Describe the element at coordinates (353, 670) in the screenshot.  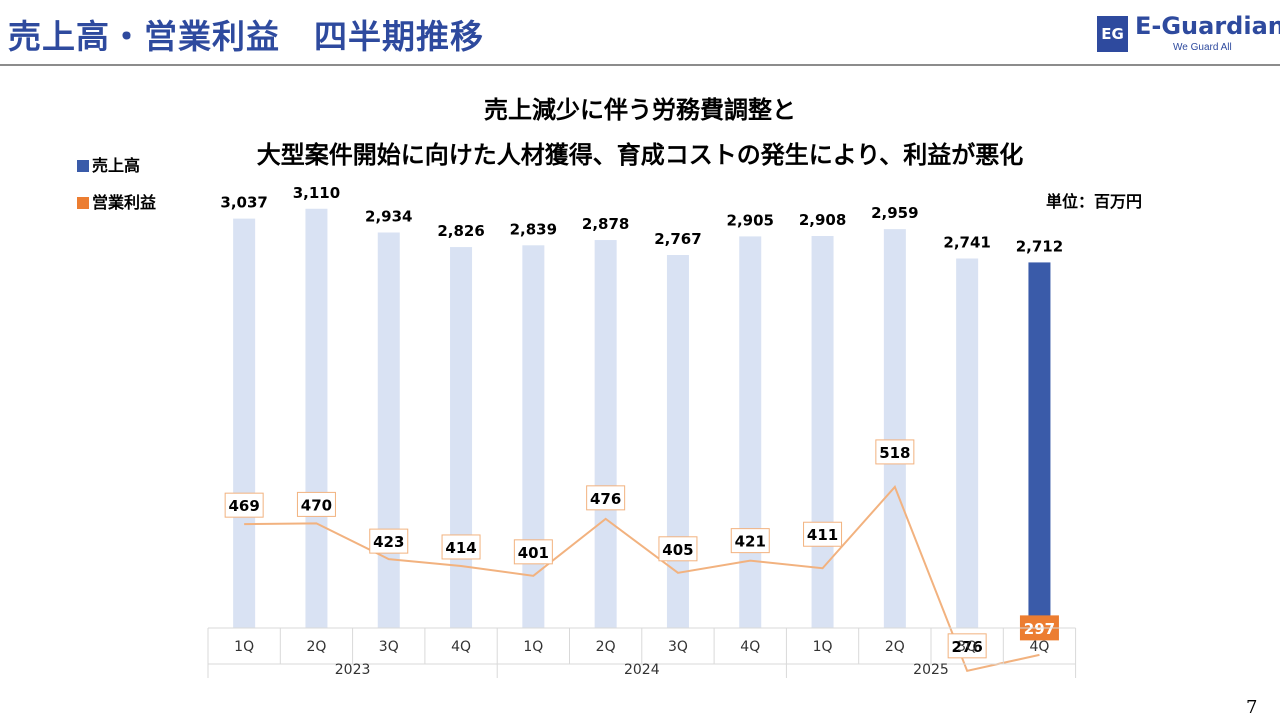
I see `year-group-label: 2023` at that location.